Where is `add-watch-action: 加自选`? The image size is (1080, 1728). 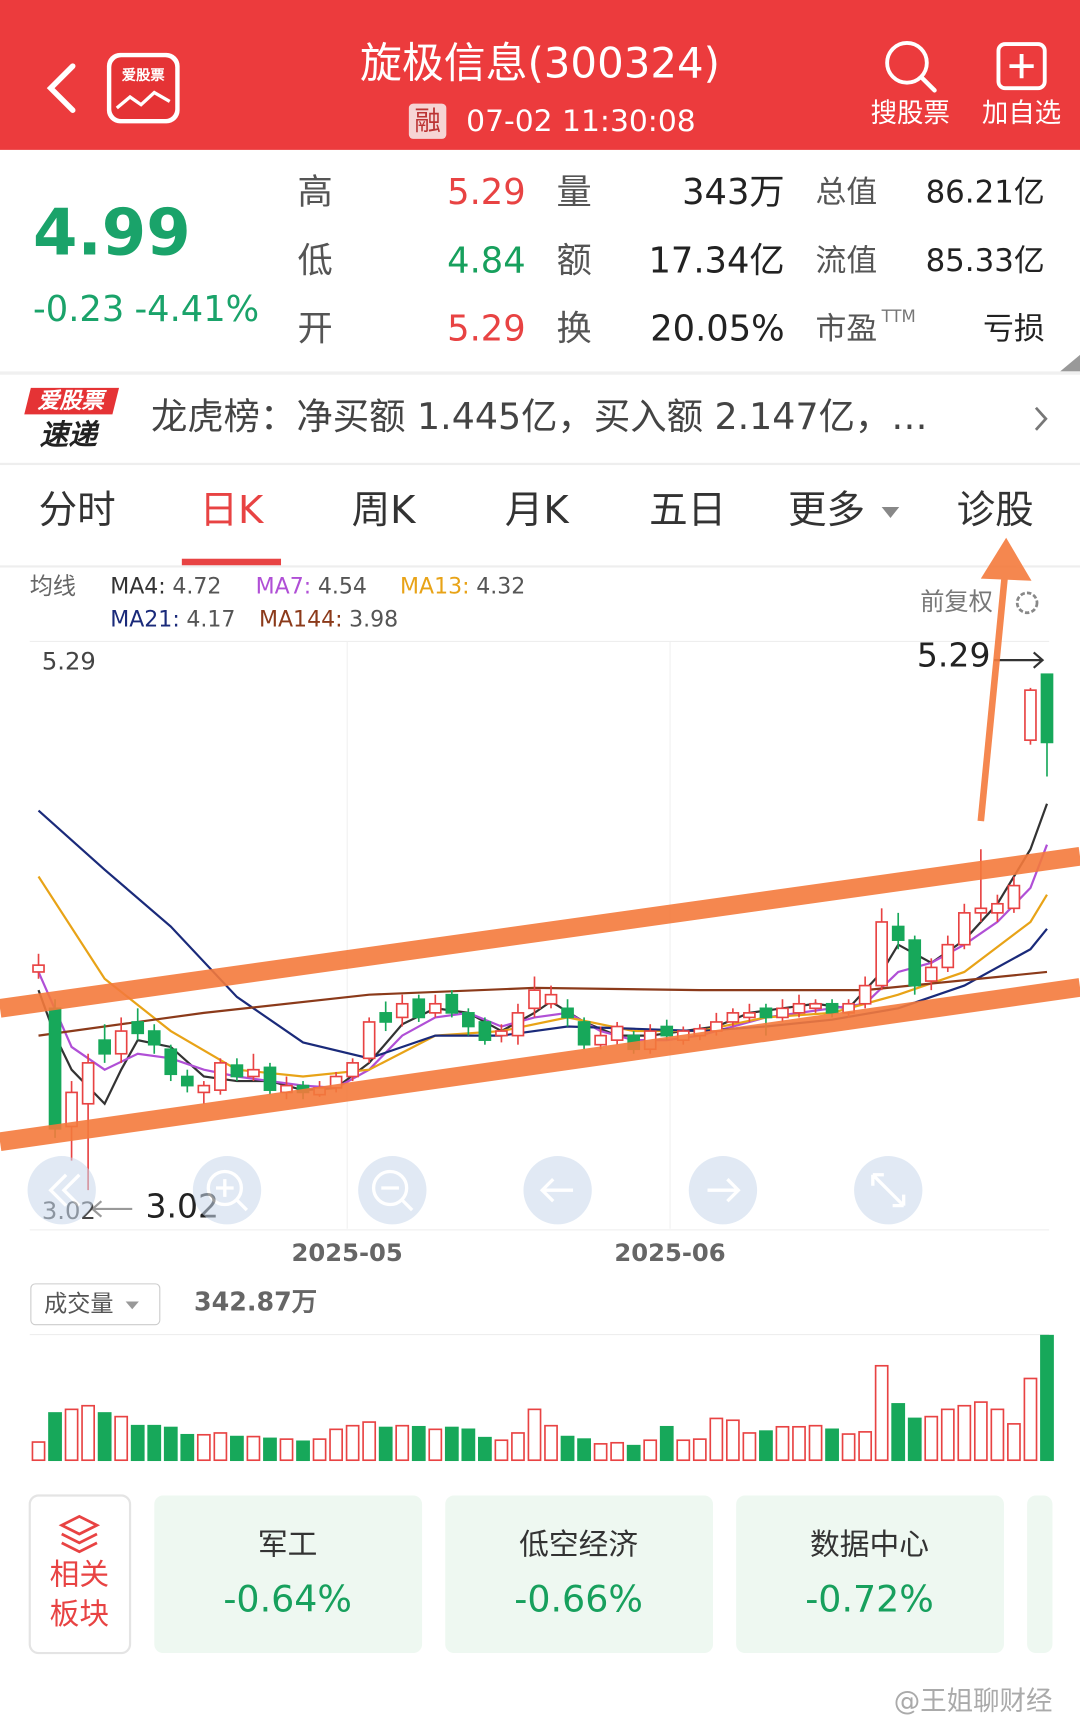
add-watch-action: 加自选 is located at coordinates (1021, 113).